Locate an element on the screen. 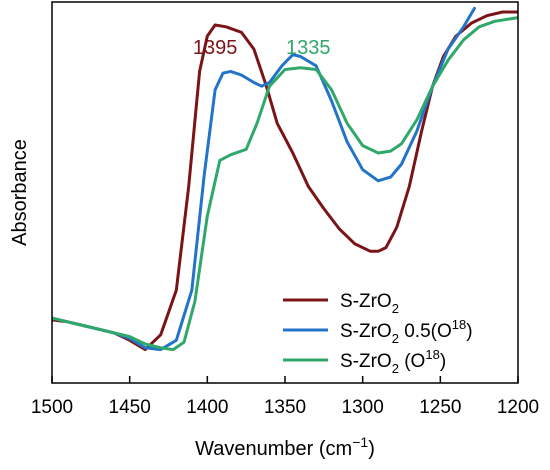 The height and width of the screenshot is (470, 550). x-tick-label: 1350 is located at coordinates (285, 407).